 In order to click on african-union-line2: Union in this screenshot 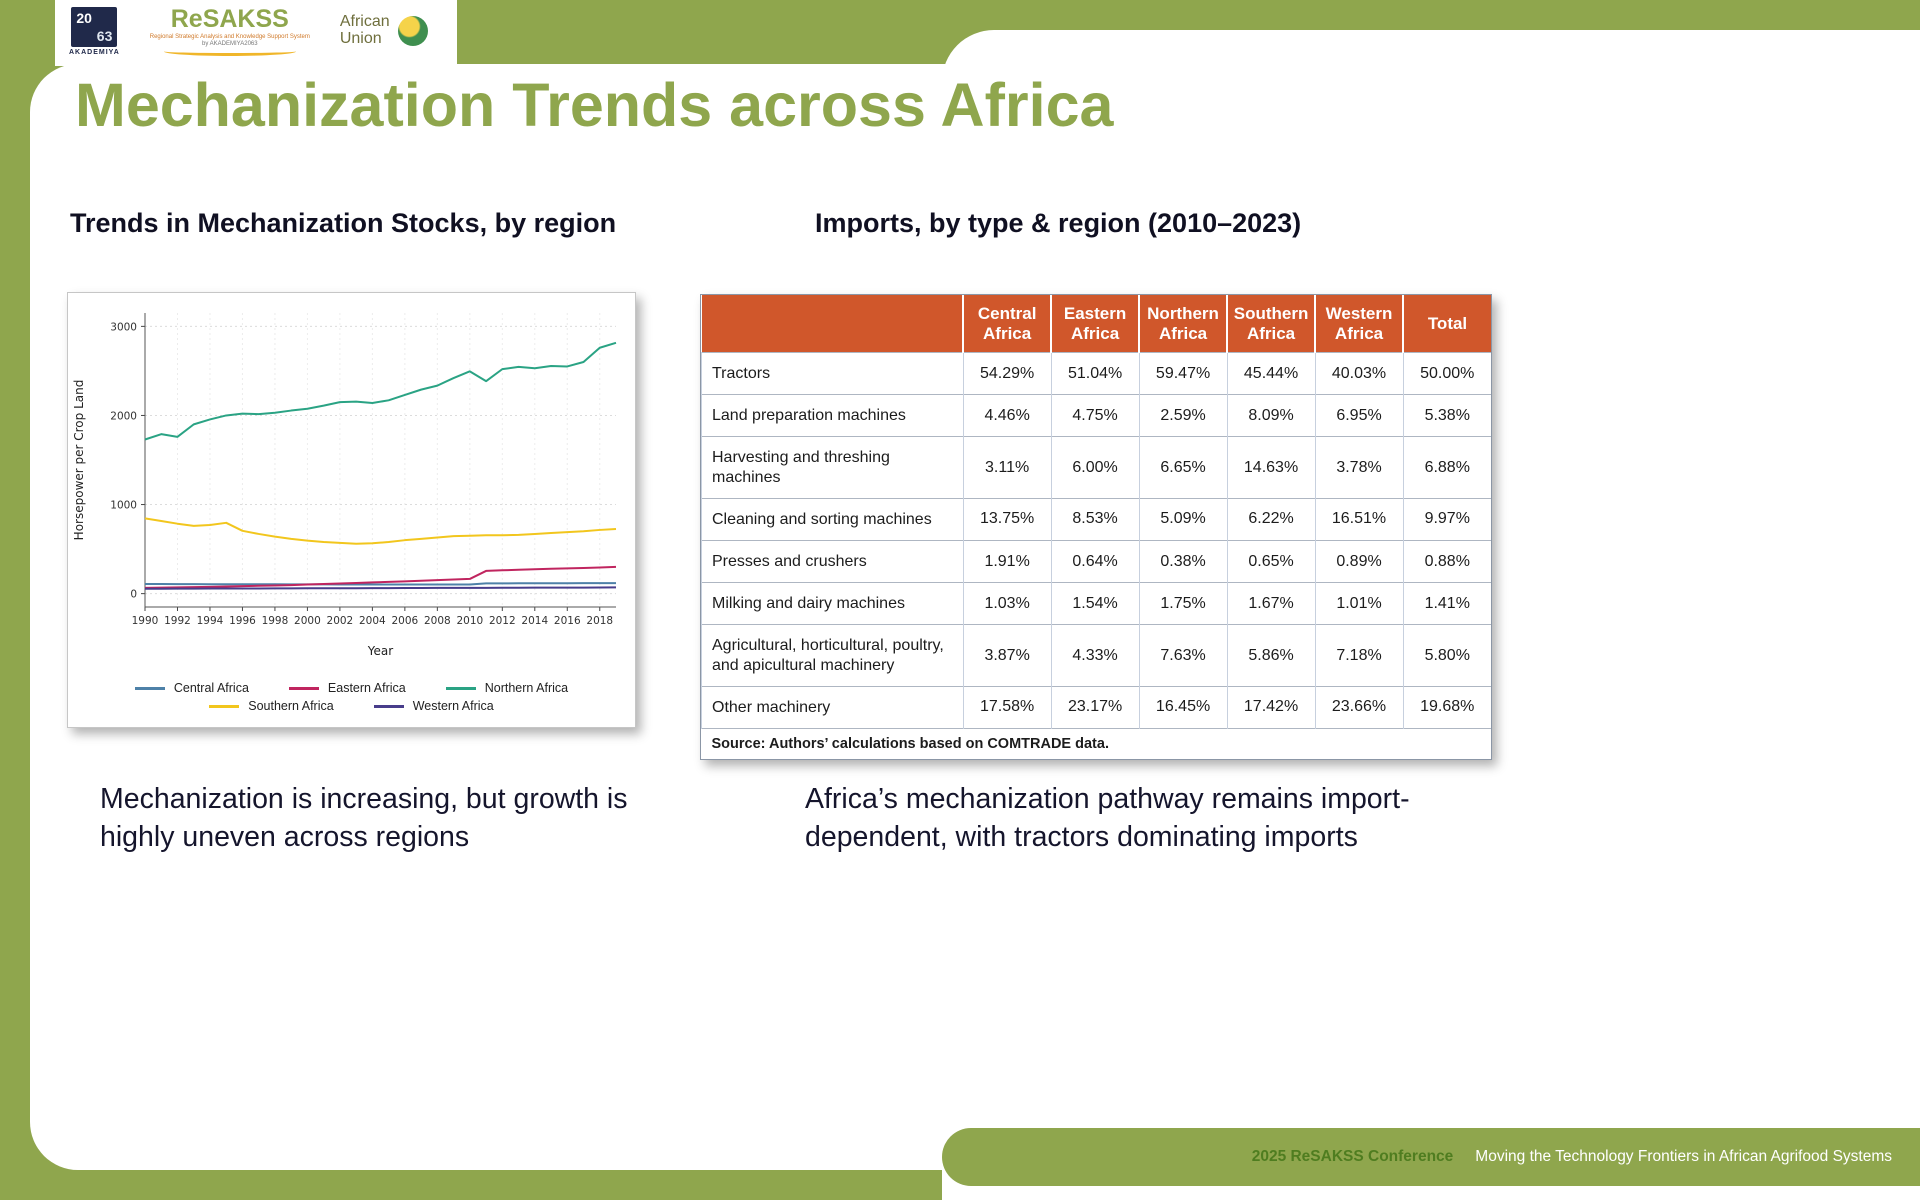, I will do `click(360, 38)`.